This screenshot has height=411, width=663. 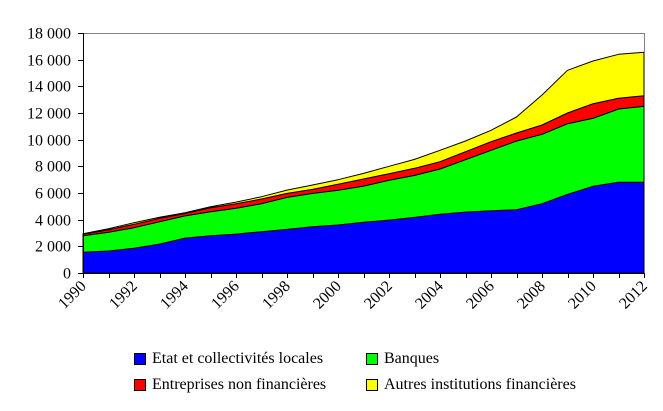 What do you see at coordinates (140, 385) in the screenshot?
I see `legend-swatch-entreprises` at bounding box center [140, 385].